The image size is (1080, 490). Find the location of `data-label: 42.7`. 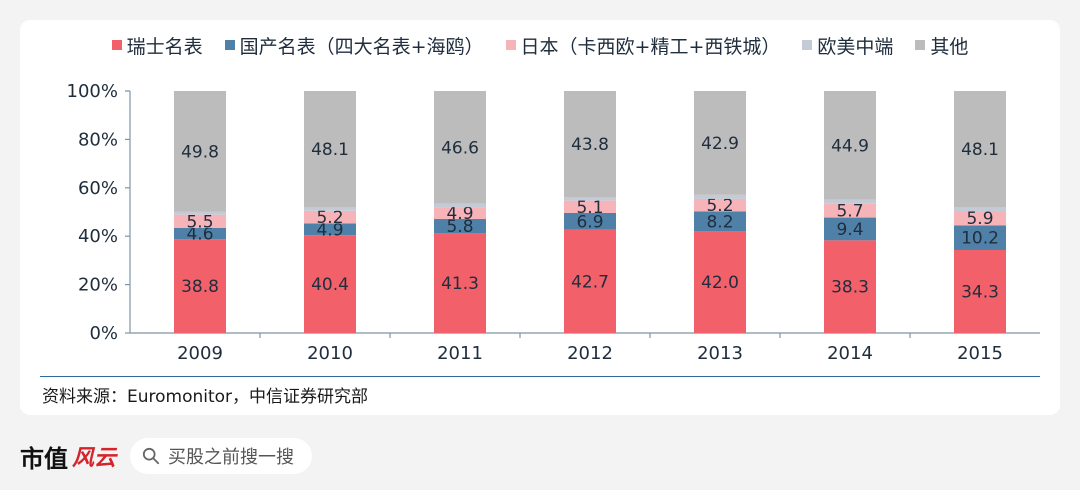

data-label: 42.7 is located at coordinates (590, 282).